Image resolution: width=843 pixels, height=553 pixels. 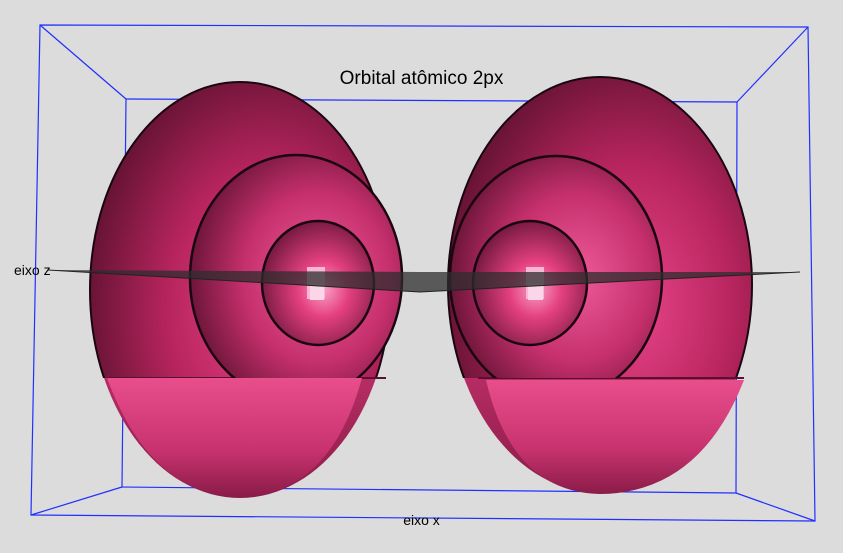 I want to click on chart-title: Orbital atômico 2px, so click(x=421, y=78).